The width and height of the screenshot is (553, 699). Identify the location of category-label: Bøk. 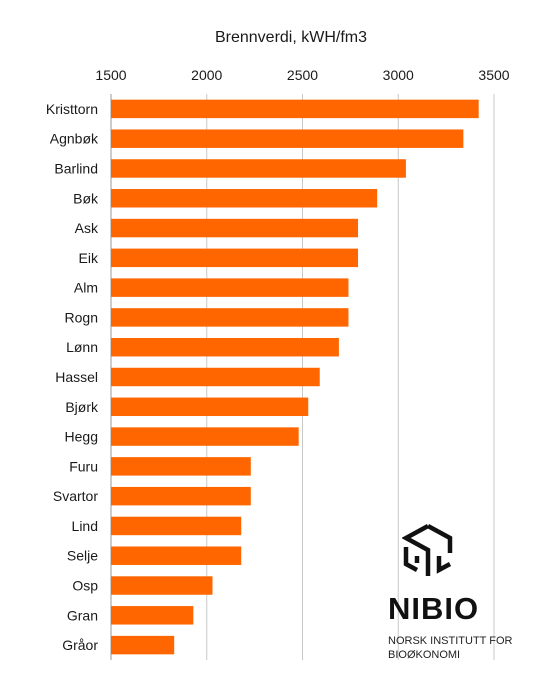
(86, 198).